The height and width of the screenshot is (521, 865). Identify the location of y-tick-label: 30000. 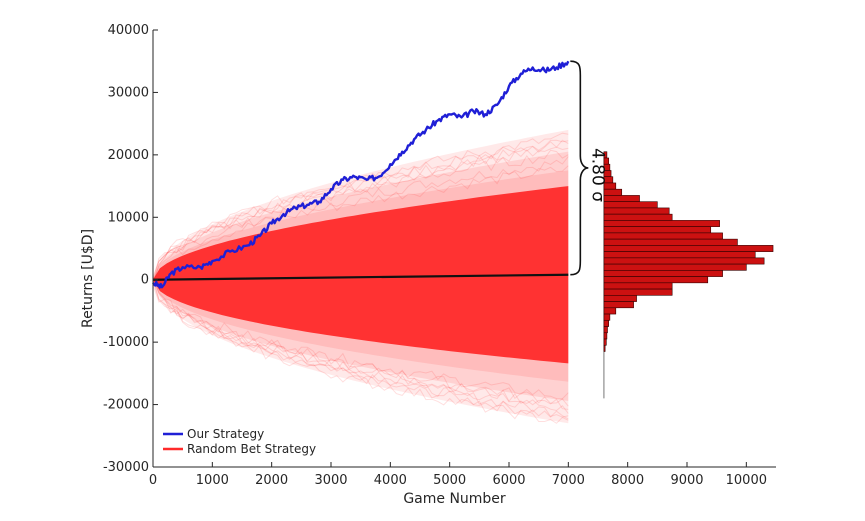
(128, 92).